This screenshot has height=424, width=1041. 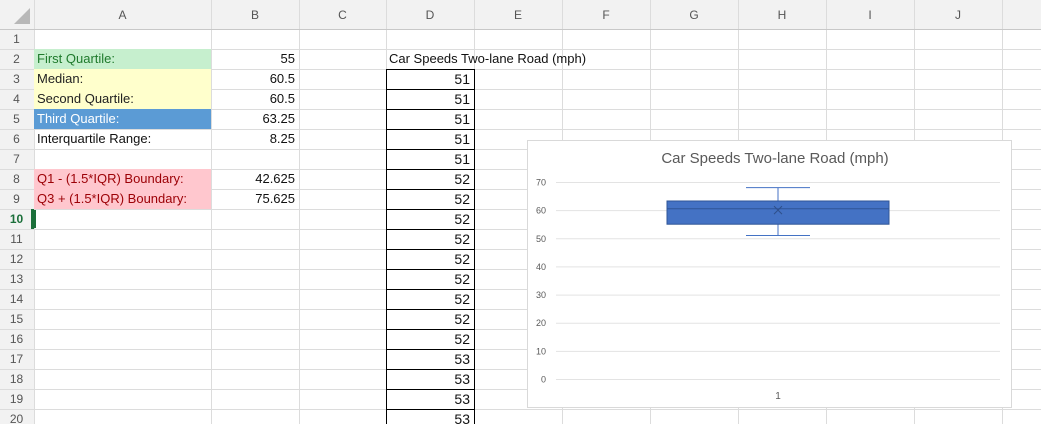 I want to click on row-header-6: 6, so click(x=16, y=139).